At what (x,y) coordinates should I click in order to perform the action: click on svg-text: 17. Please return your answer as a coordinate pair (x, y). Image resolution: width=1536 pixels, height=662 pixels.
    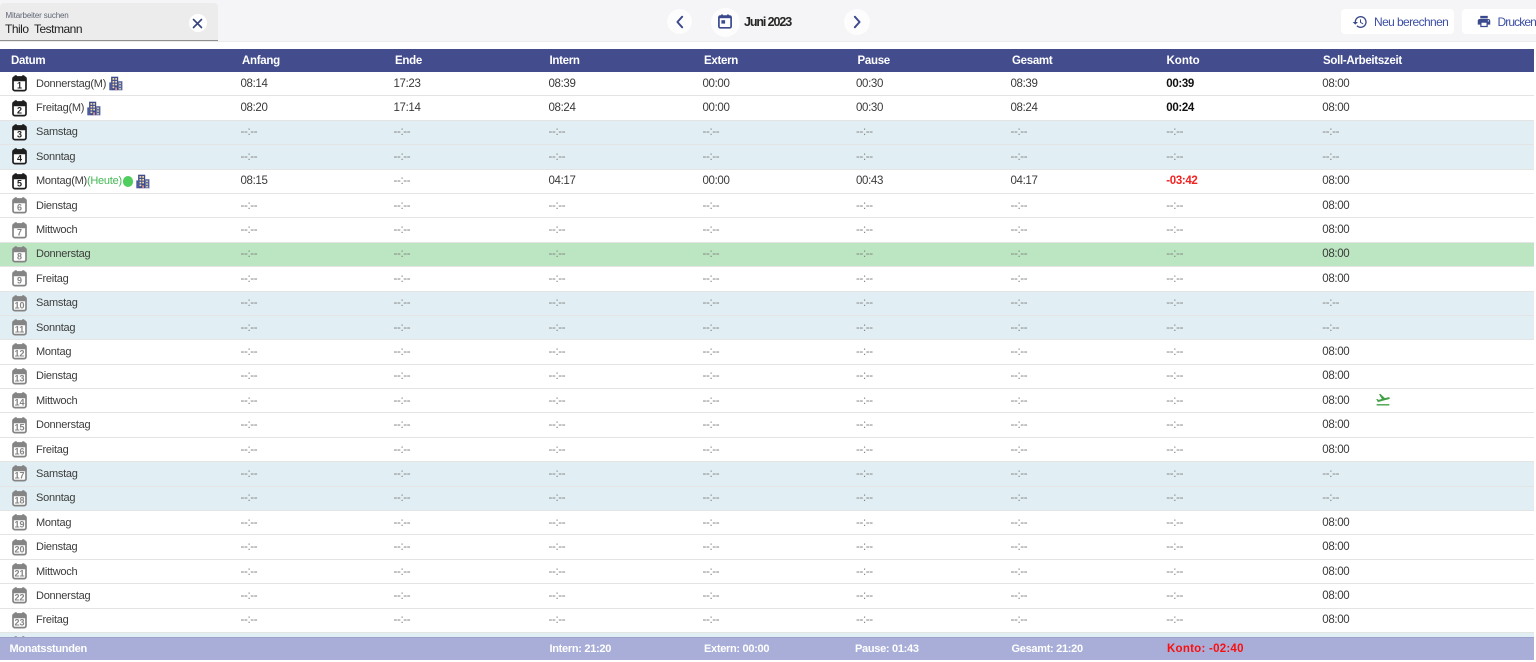
    Looking at the image, I should click on (19, 476).